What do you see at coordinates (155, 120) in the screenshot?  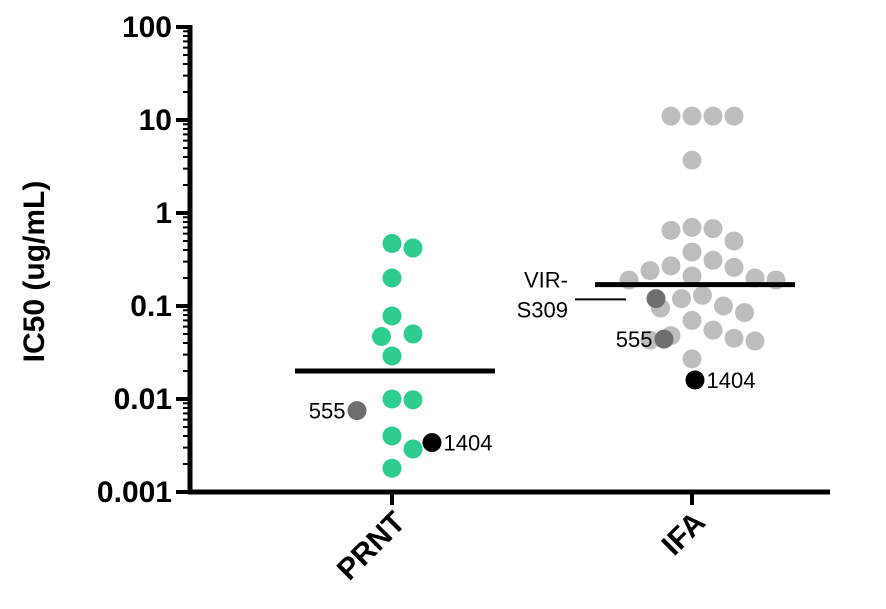 I see `y-tick-label: 10` at bounding box center [155, 120].